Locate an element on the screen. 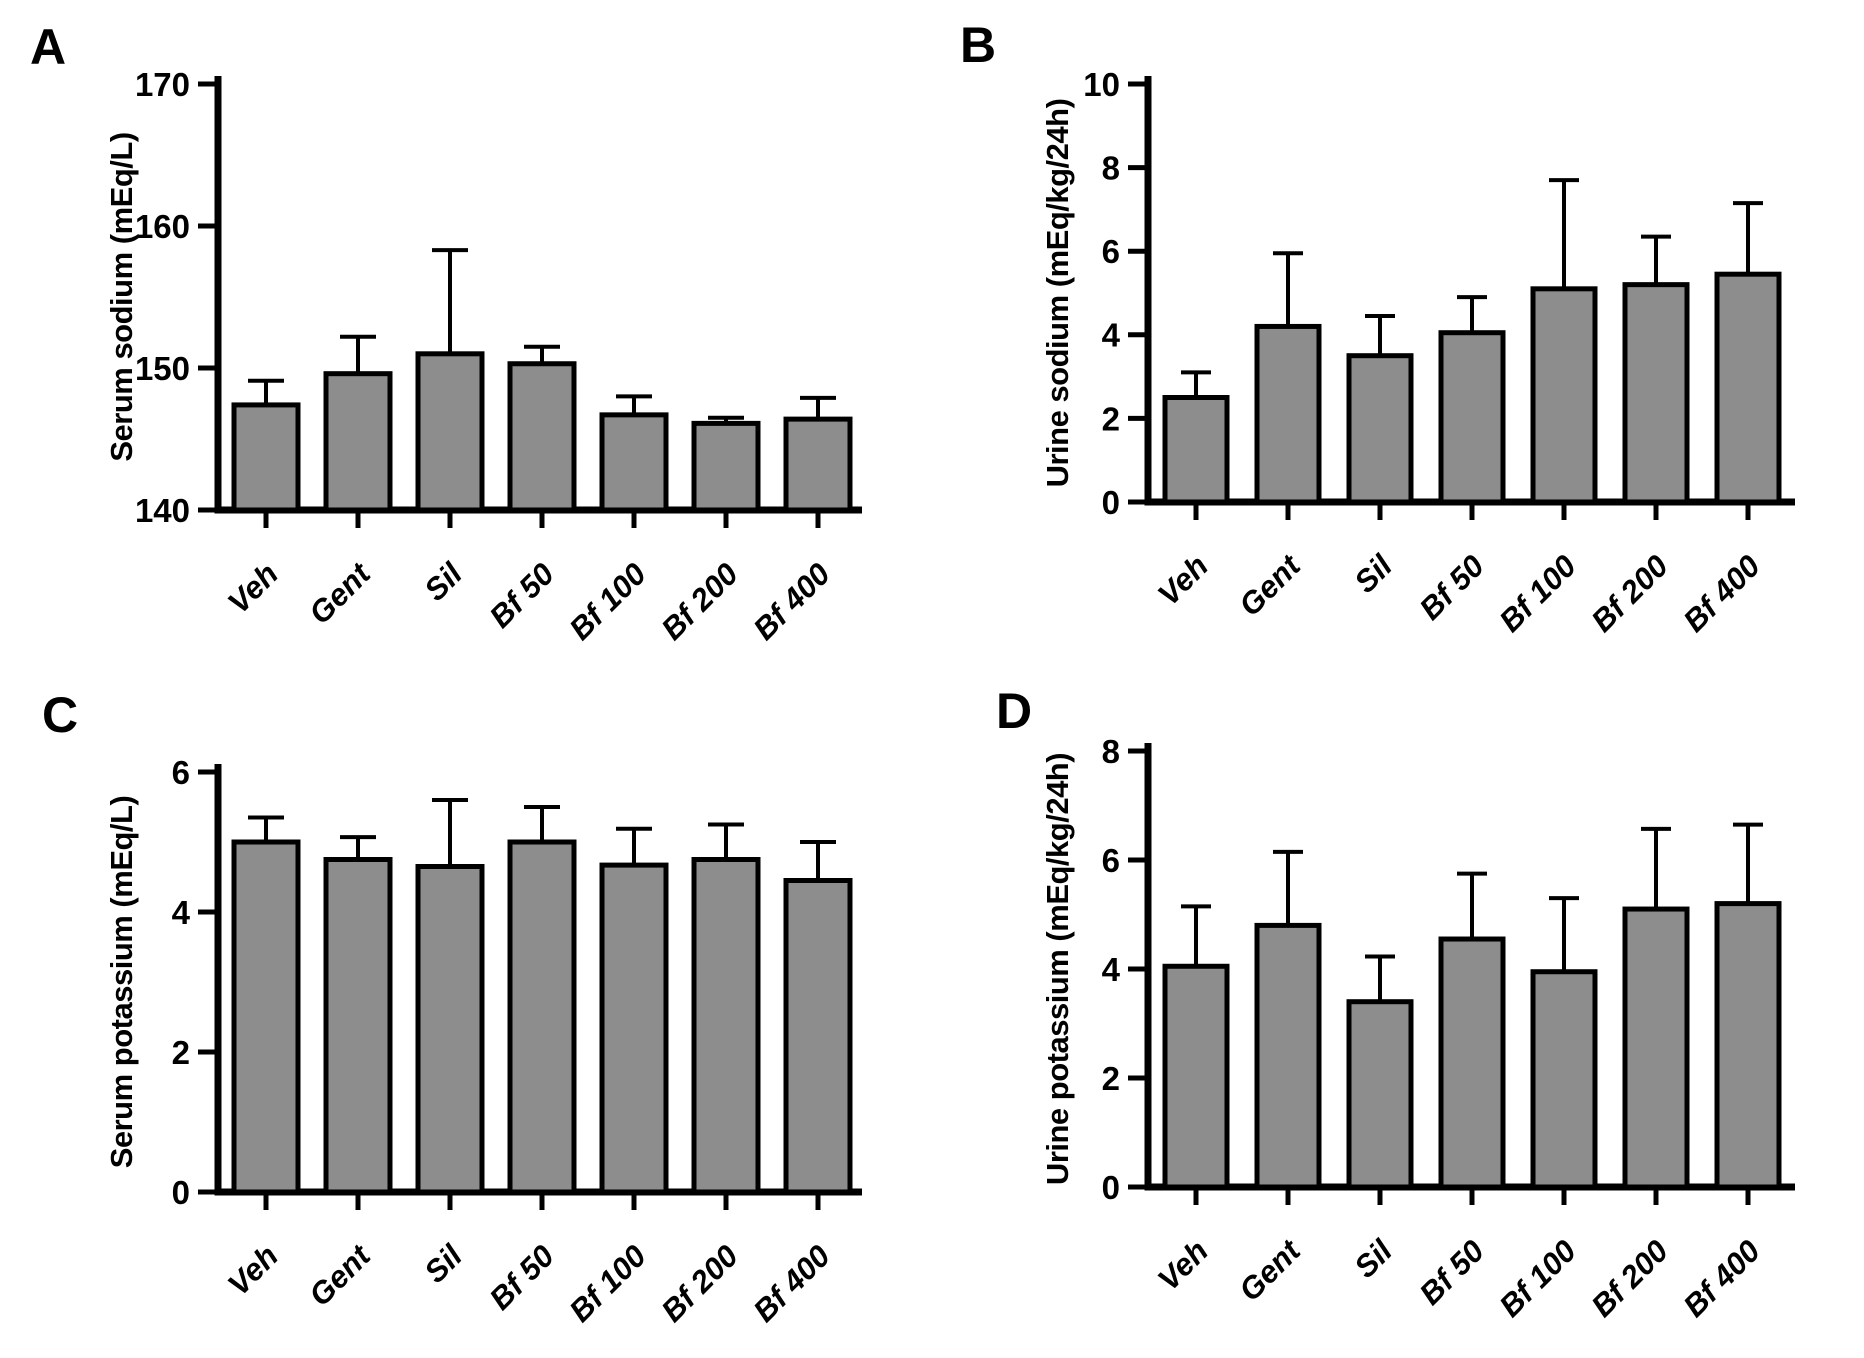  panel-d-y-tick-label: 4 is located at coordinates (1111, 969).